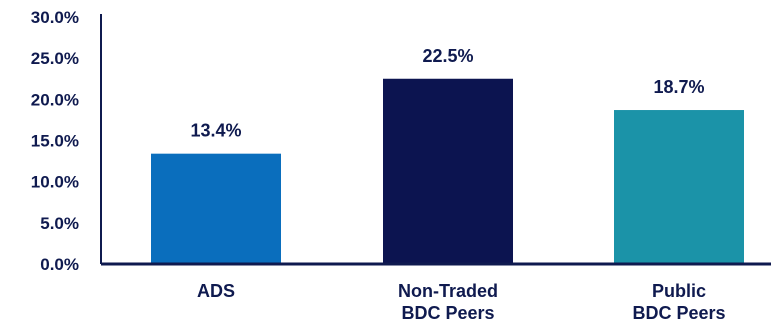 The image size is (771, 326). What do you see at coordinates (679, 291) in the screenshot?
I see `x-tick-label: Public` at bounding box center [679, 291].